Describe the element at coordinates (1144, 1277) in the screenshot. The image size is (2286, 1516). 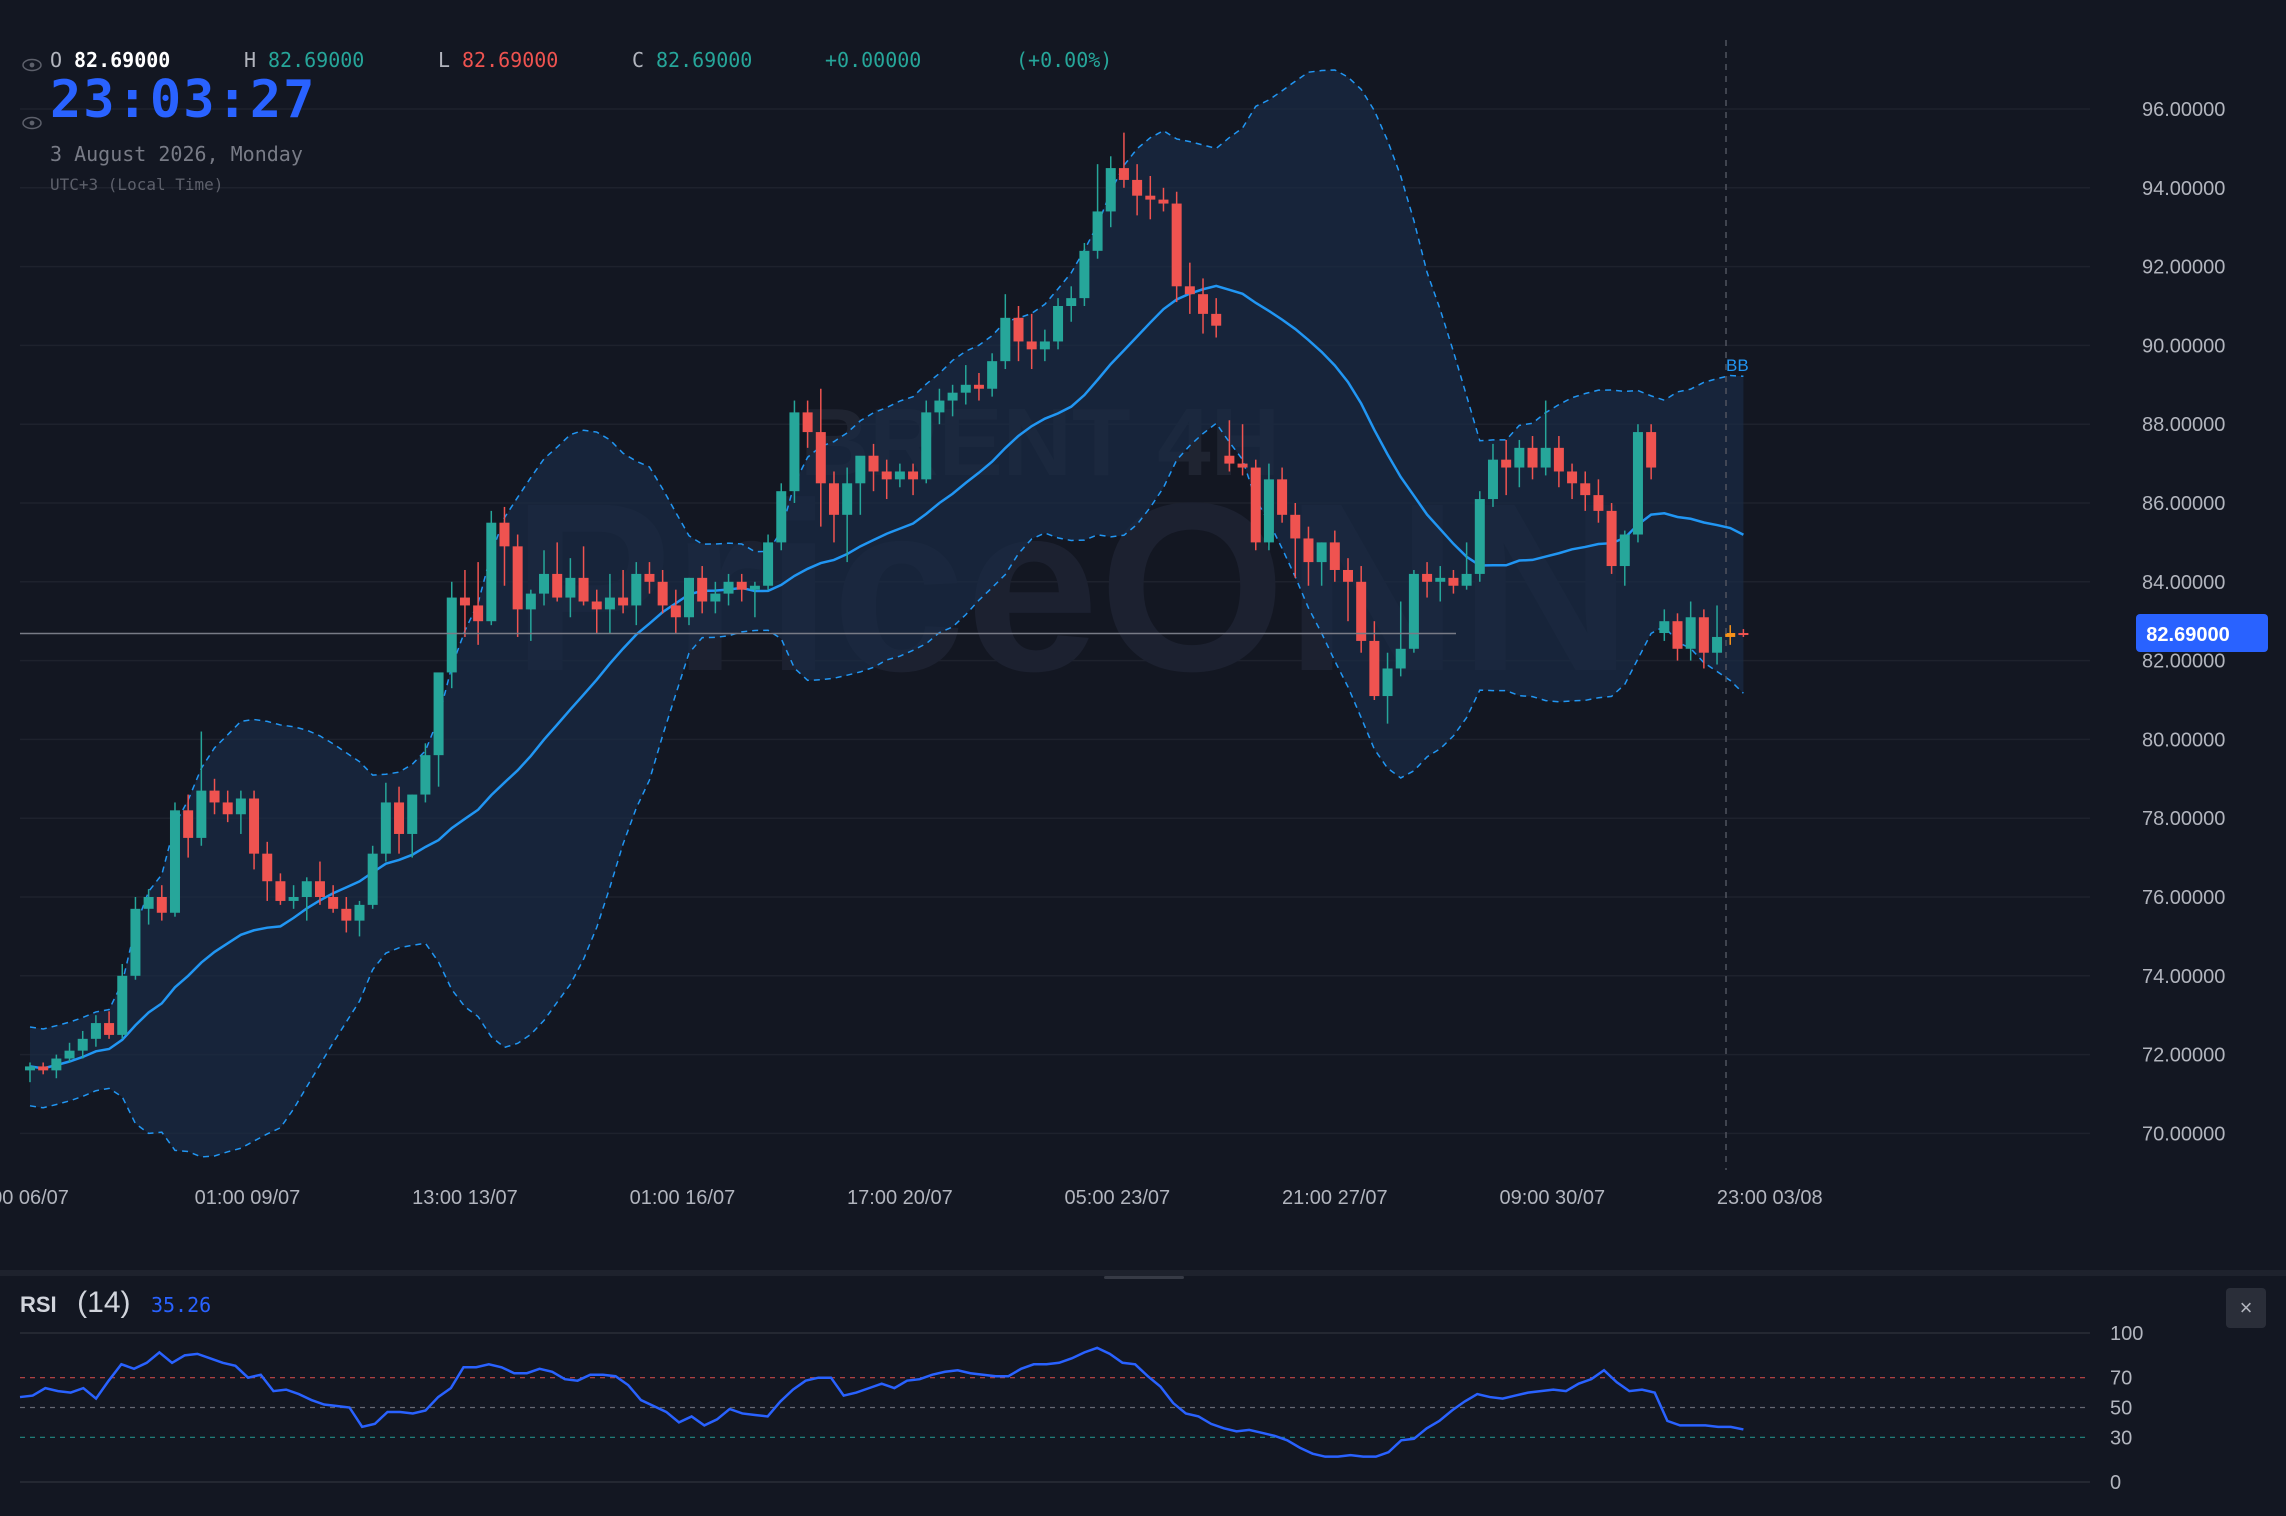
I see `pane-resize-handle` at that location.